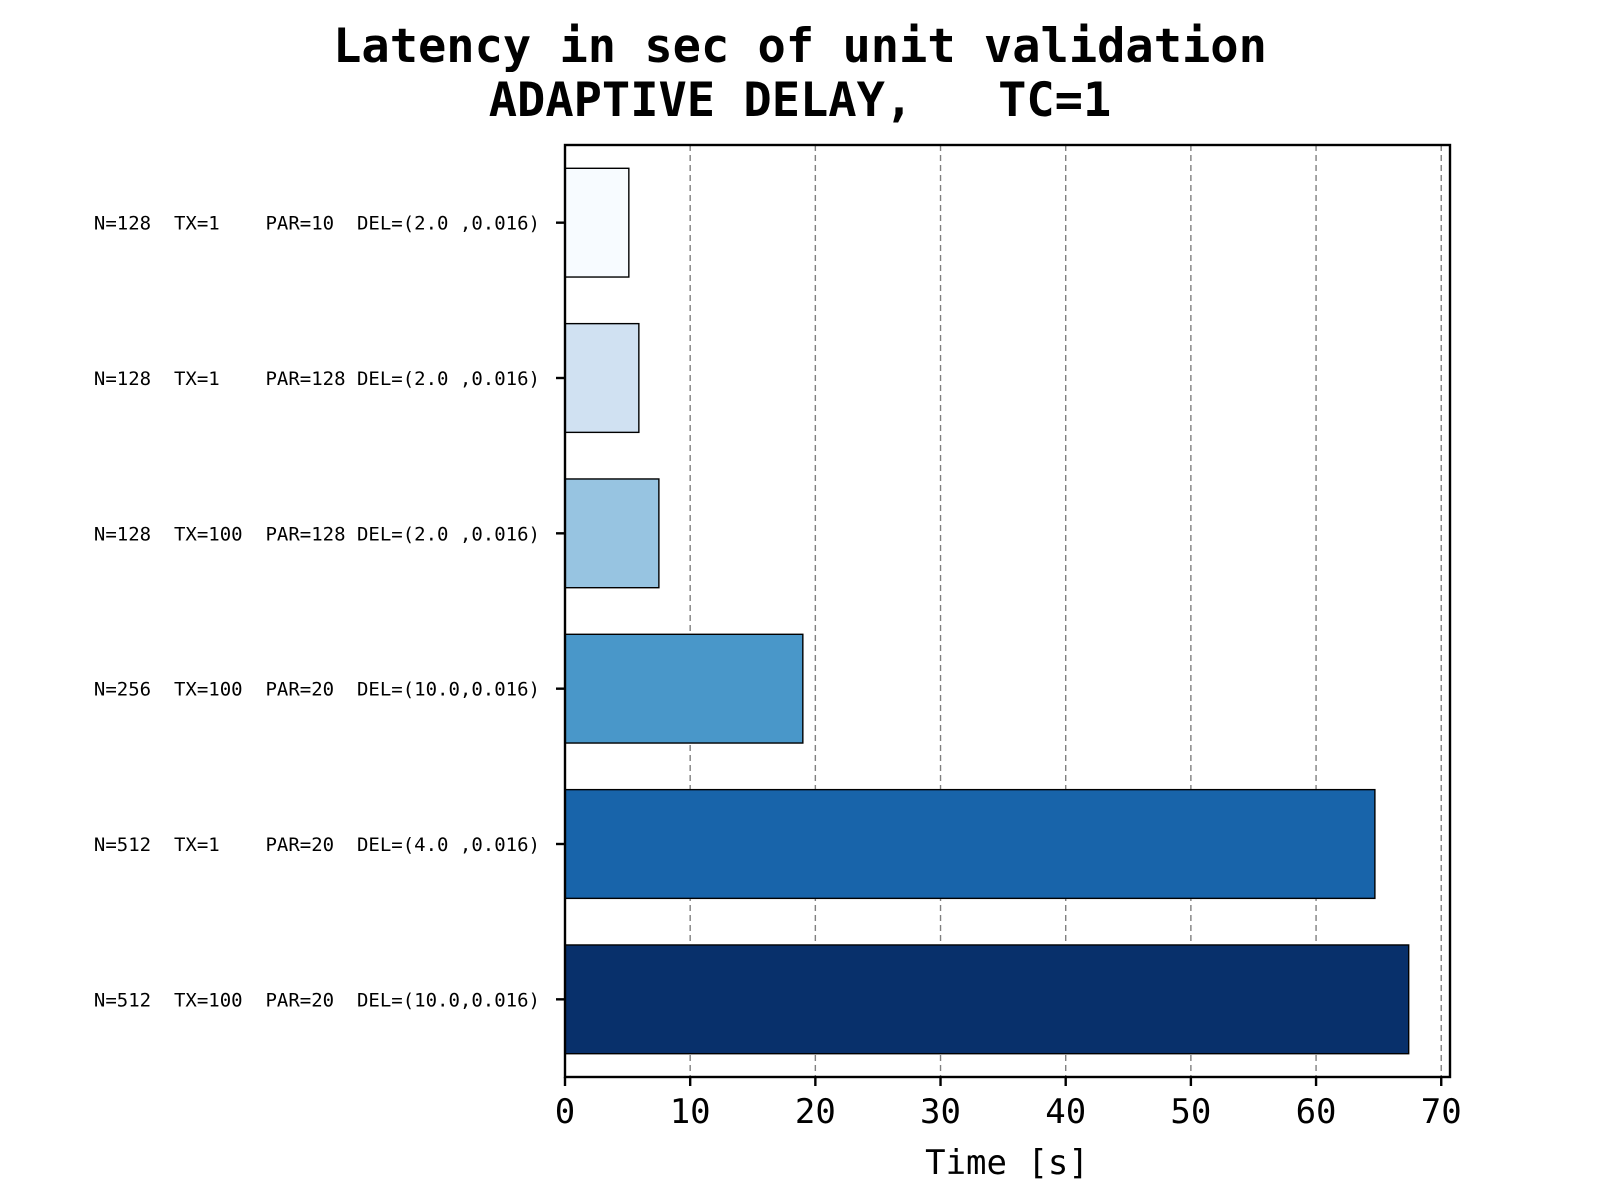 Image resolution: width=1600 pixels, height=1200 pixels. What do you see at coordinates (317, 379) in the screenshot?
I see `y-tick-label: N=128 TX=1 PAR=128 DEL=(2.0 ,0.016)` at bounding box center [317, 379].